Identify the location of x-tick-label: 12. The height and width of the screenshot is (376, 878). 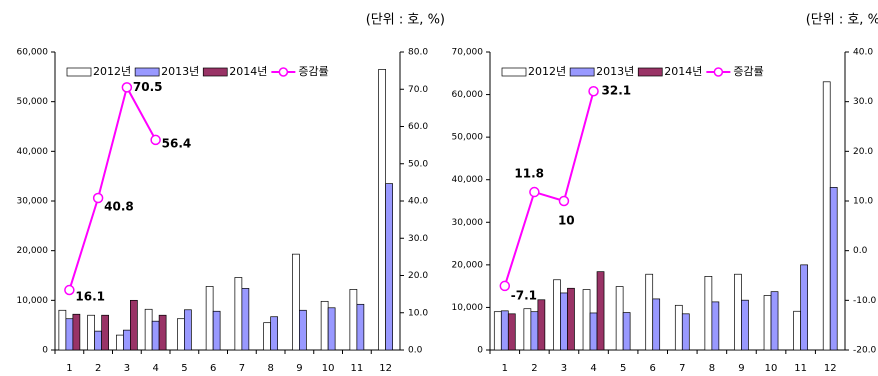
(385, 368).